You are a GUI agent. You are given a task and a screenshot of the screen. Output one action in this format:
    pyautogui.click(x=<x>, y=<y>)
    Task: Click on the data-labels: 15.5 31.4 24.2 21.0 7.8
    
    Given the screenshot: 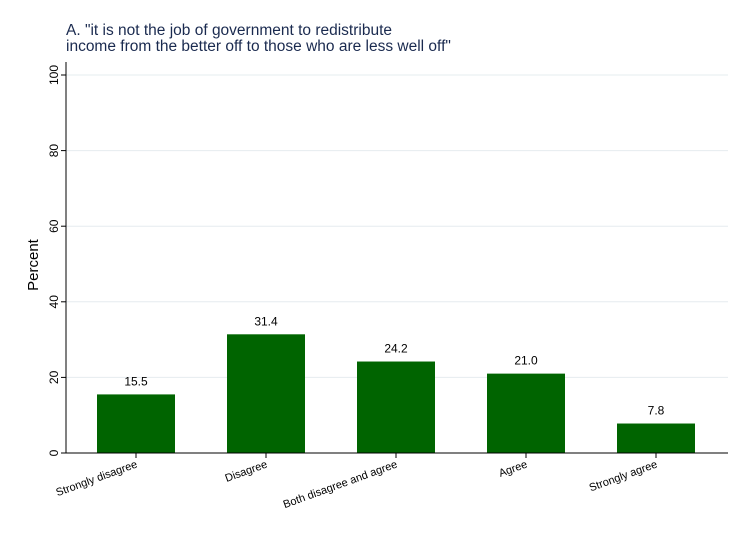 What is the action you would take?
    pyautogui.click(x=394, y=365)
    